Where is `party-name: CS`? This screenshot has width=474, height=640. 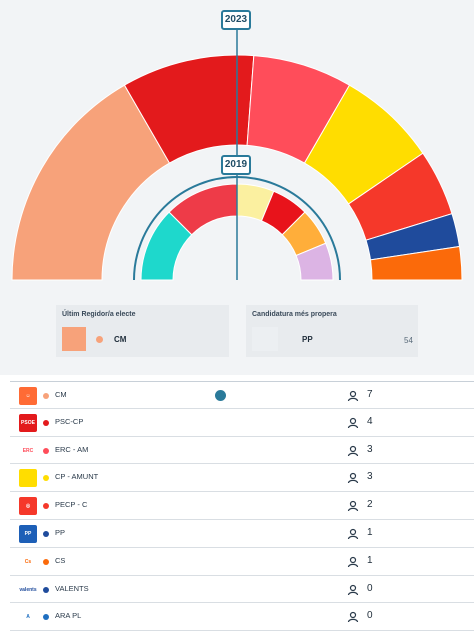 party-name: CS is located at coordinates (60, 560).